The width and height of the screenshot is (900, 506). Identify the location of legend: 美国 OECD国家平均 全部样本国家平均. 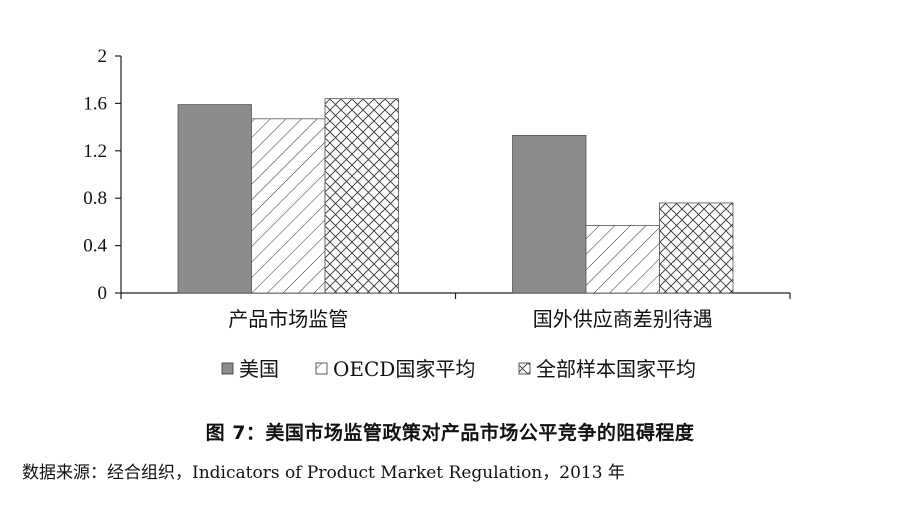
(458, 369).